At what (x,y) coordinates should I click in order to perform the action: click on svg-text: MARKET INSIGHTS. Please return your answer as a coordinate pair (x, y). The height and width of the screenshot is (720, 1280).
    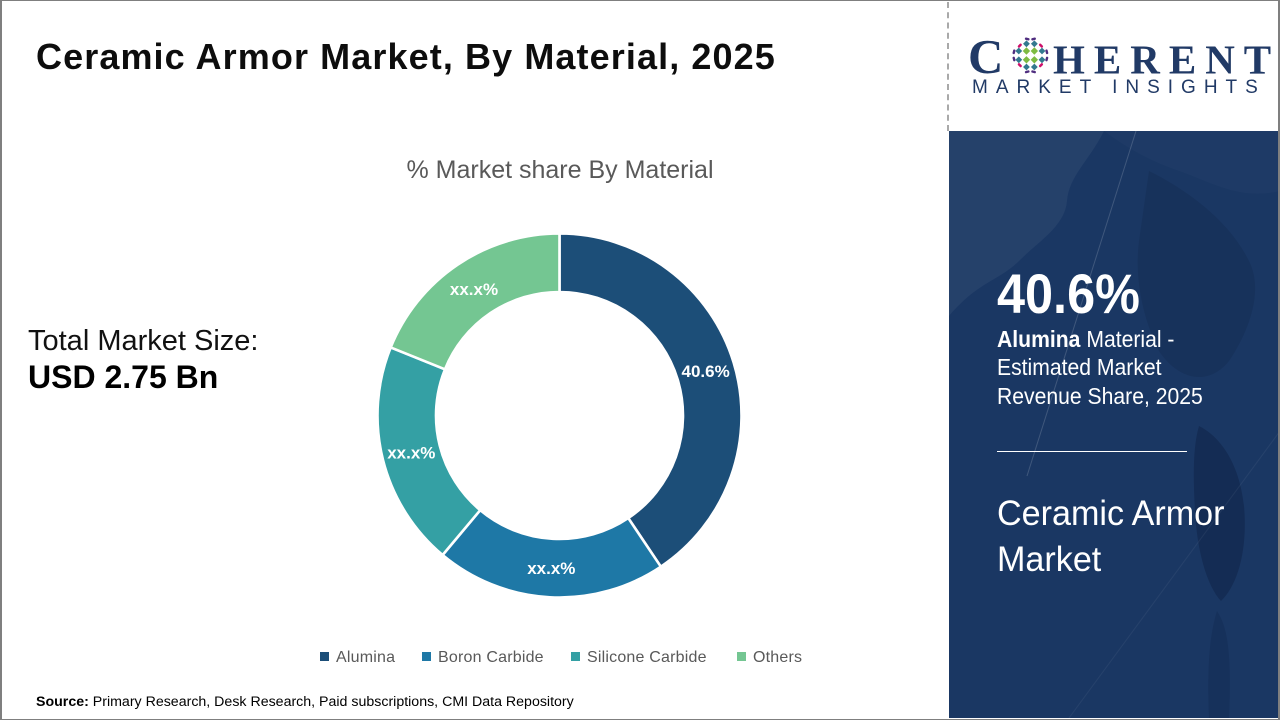
    Looking at the image, I should click on (1119, 87).